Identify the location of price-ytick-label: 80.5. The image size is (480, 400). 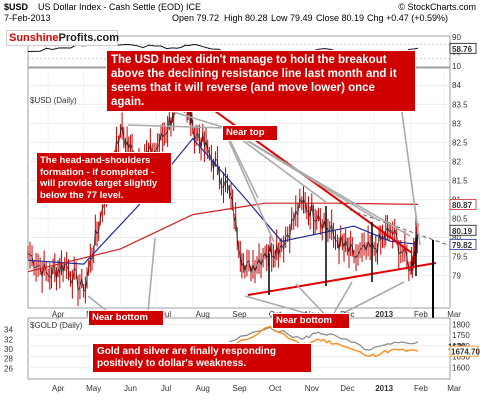
(460, 218).